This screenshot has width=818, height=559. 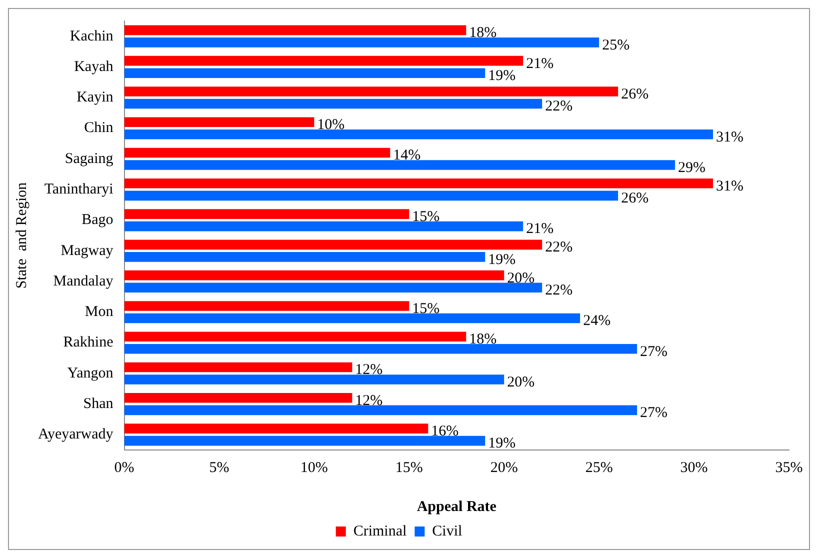 I want to click on y-tick-label: Shan, so click(x=98, y=404).